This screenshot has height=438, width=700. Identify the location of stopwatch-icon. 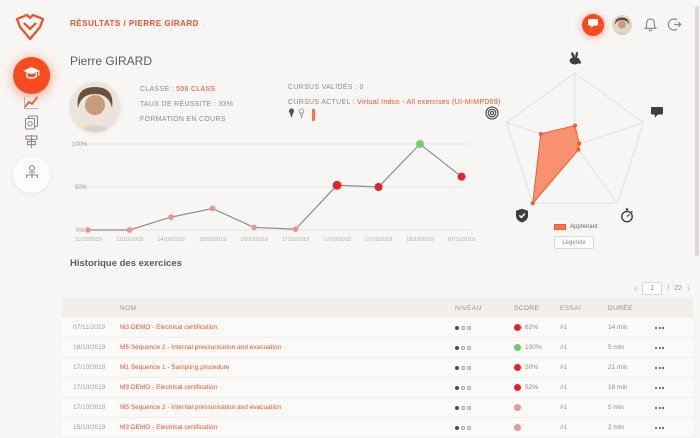
(627, 215).